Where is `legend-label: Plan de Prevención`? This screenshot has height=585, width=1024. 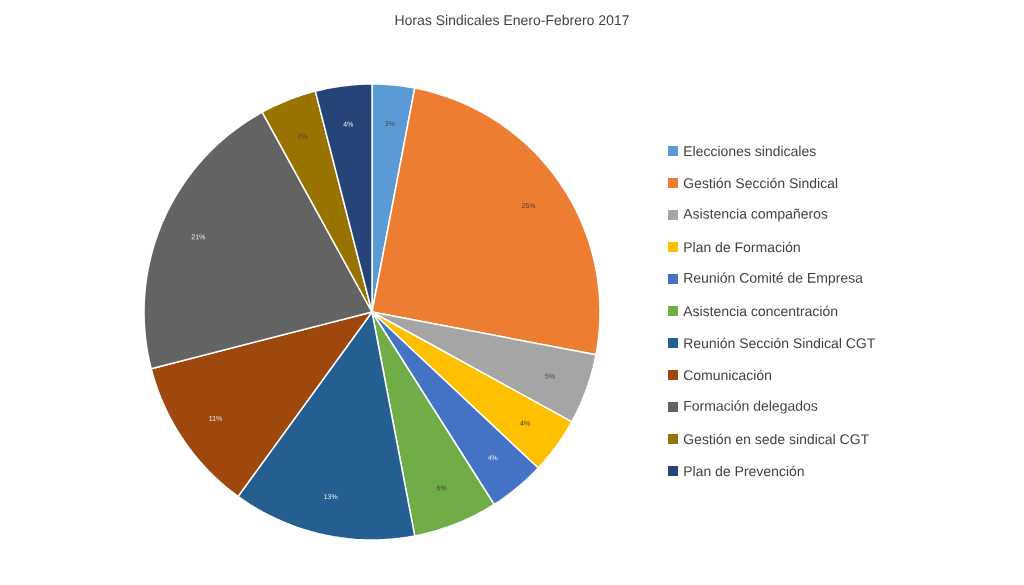 legend-label: Plan de Prevención is located at coordinates (744, 471).